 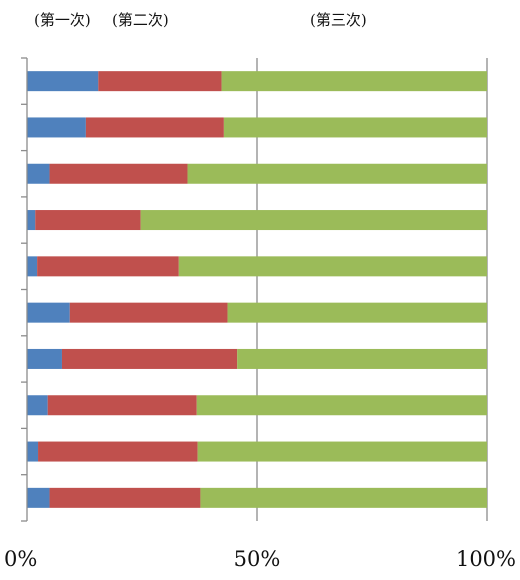 I want to click on bar-row1-series2, so click(x=160, y=81).